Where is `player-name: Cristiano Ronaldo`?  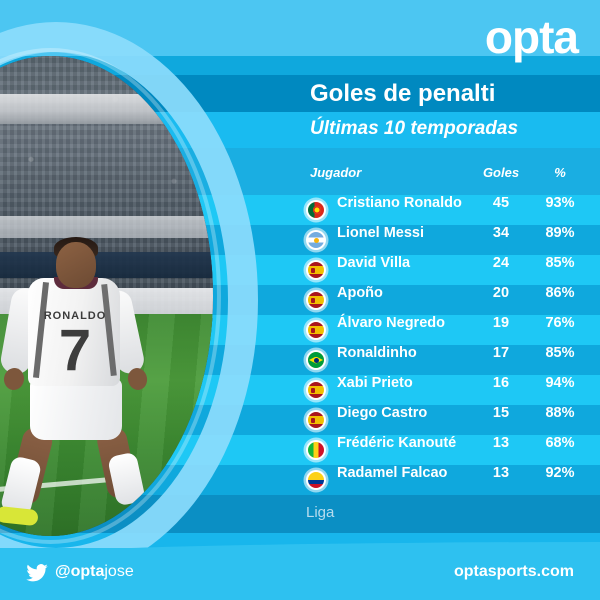 player-name: Cristiano Ronaldo is located at coordinates (399, 203).